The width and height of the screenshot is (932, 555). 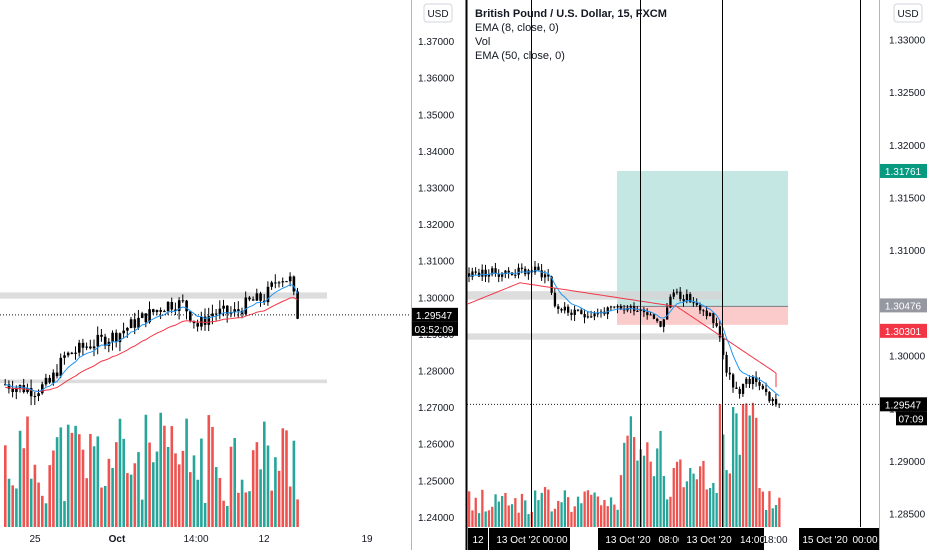 I want to click on legend-ema-fast: EMA (8, close, 0), so click(x=517, y=28).